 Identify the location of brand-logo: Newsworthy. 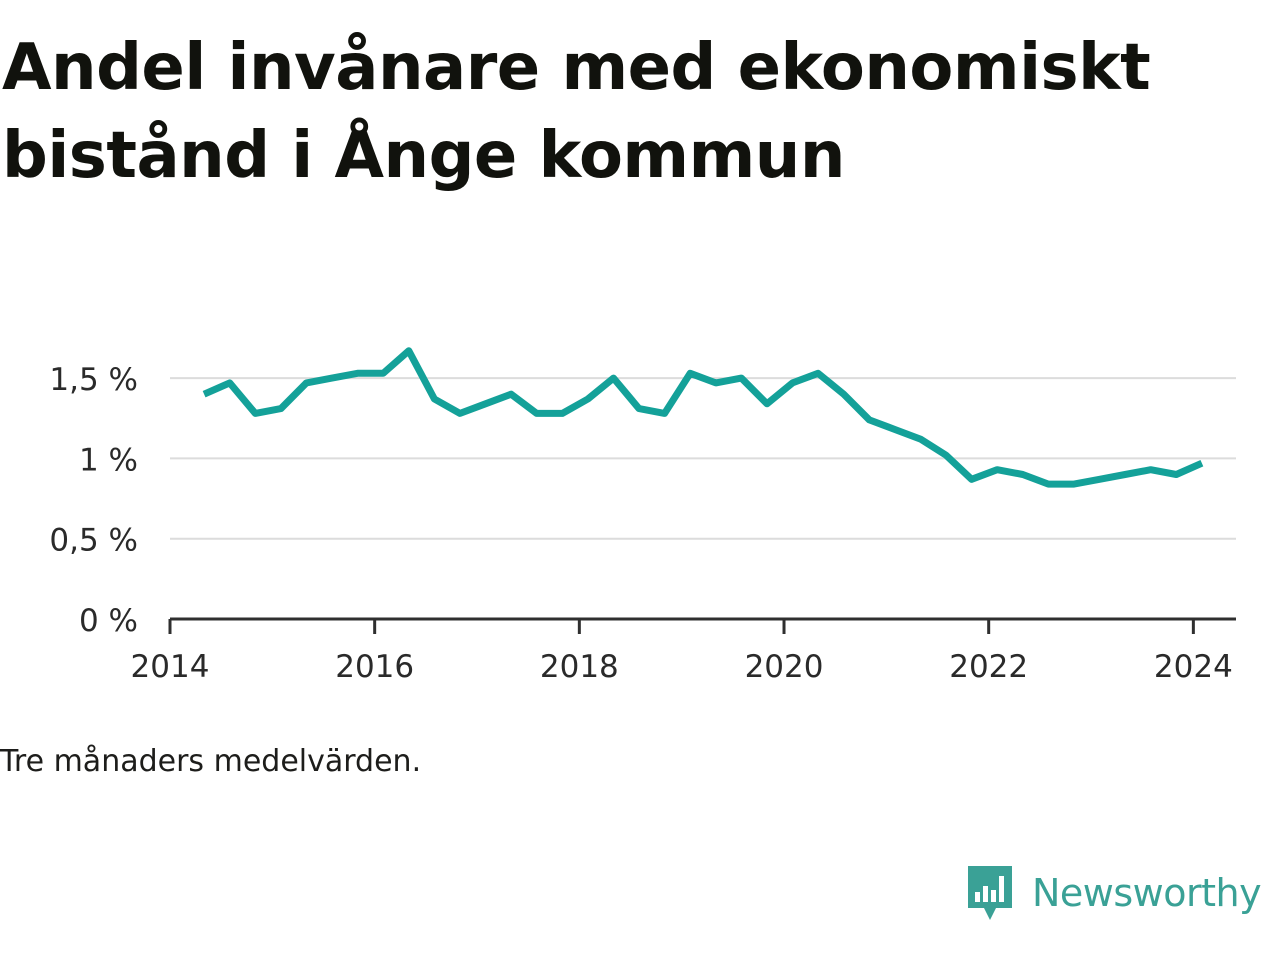
(1113, 893).